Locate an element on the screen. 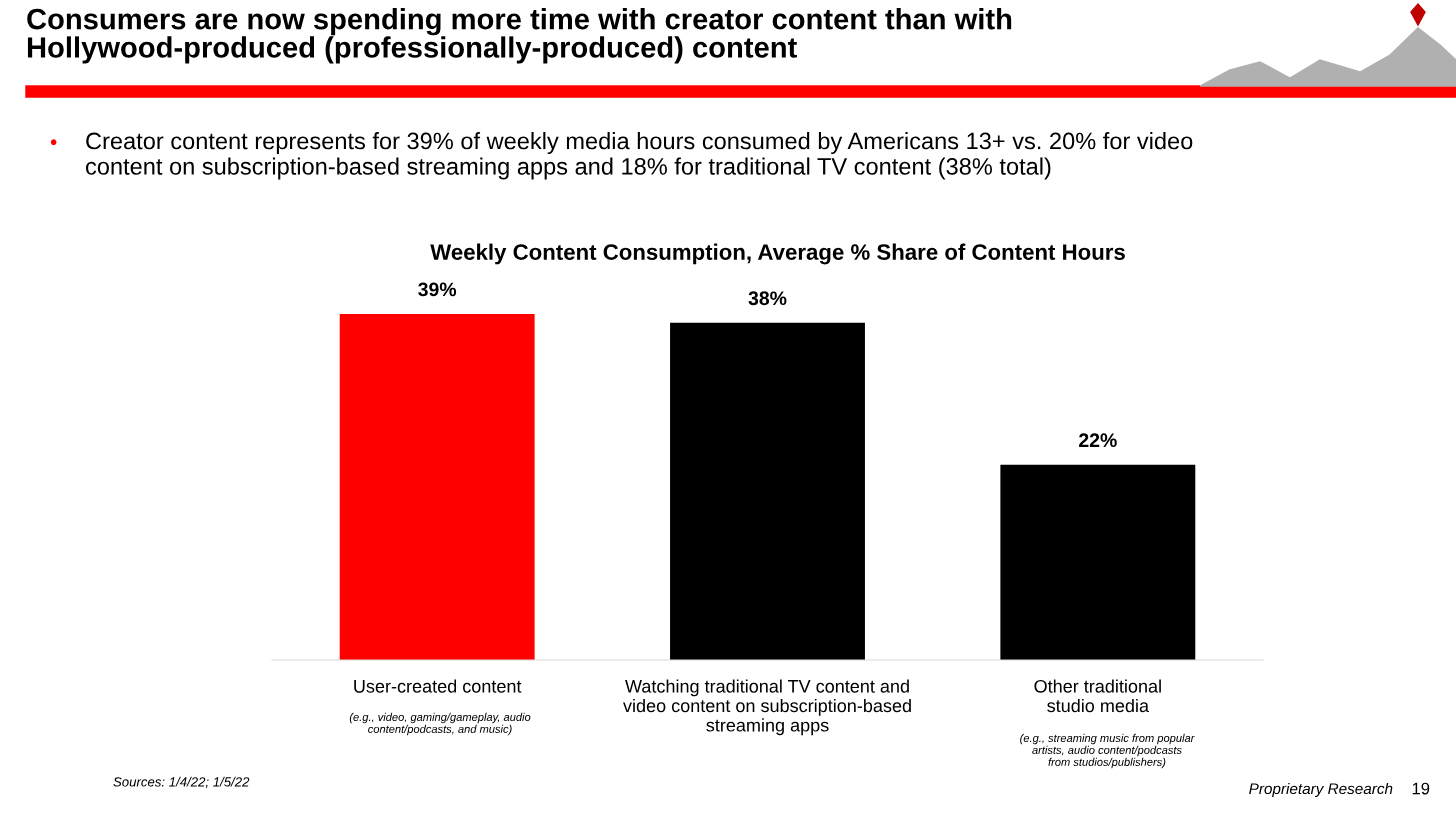  chart-title: Consumers are now spending more time with creator content than with Hollywood-produced (professionally-produced) content is located at coordinates (519, 36).